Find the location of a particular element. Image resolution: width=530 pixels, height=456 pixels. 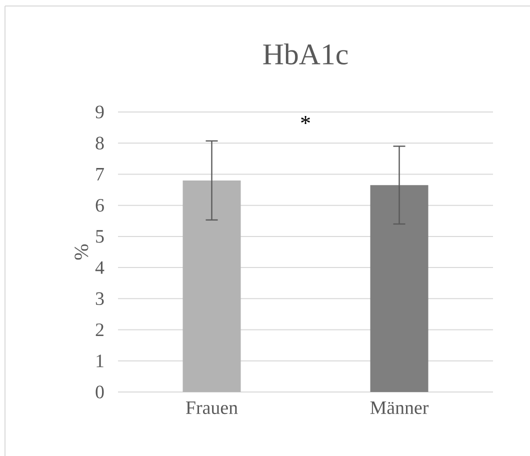

y-tick-label: 5 is located at coordinates (100, 236).